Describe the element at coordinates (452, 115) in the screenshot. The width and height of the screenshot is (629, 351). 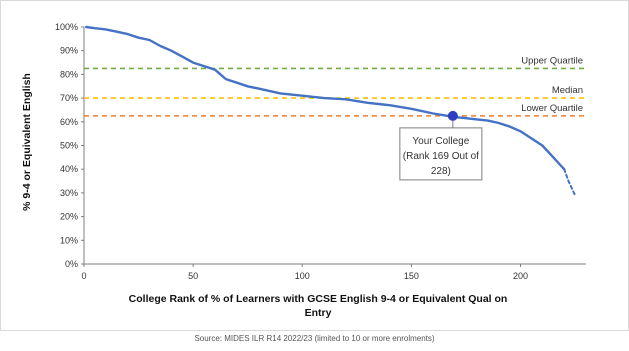
I see `your-college-point` at that location.